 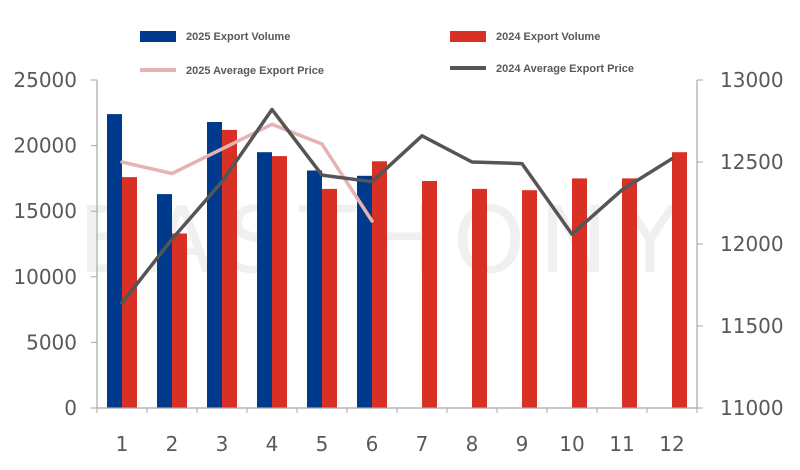 What do you see at coordinates (422, 444) in the screenshot?
I see `x-tick-label: 7` at bounding box center [422, 444].